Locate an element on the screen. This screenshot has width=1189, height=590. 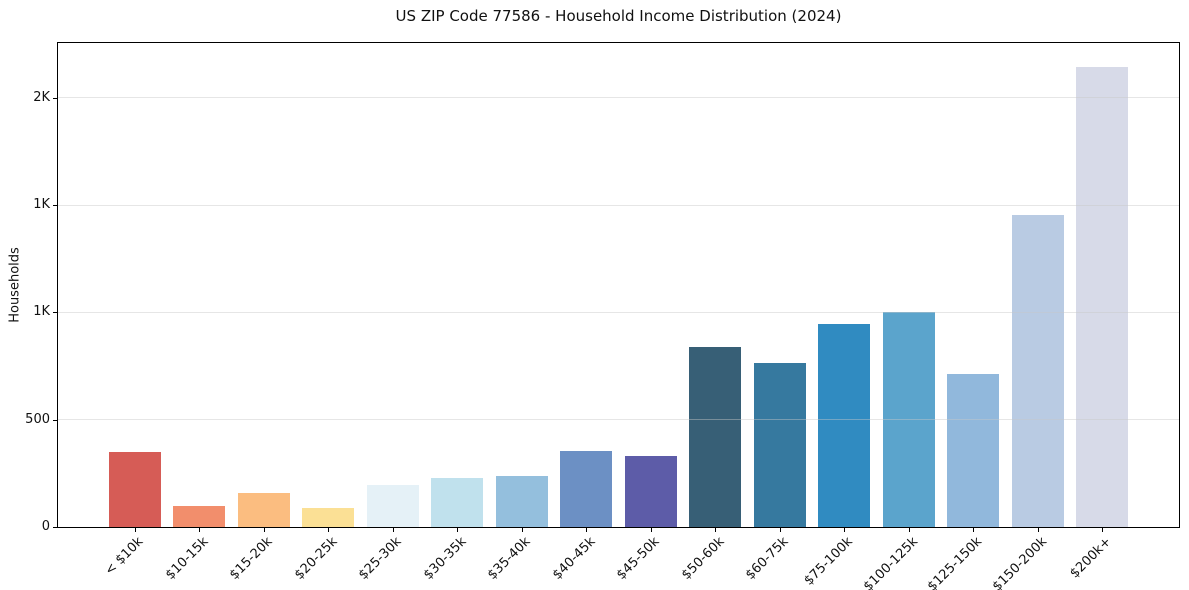
x-tick-label: $40-45k is located at coordinates (574, 558).